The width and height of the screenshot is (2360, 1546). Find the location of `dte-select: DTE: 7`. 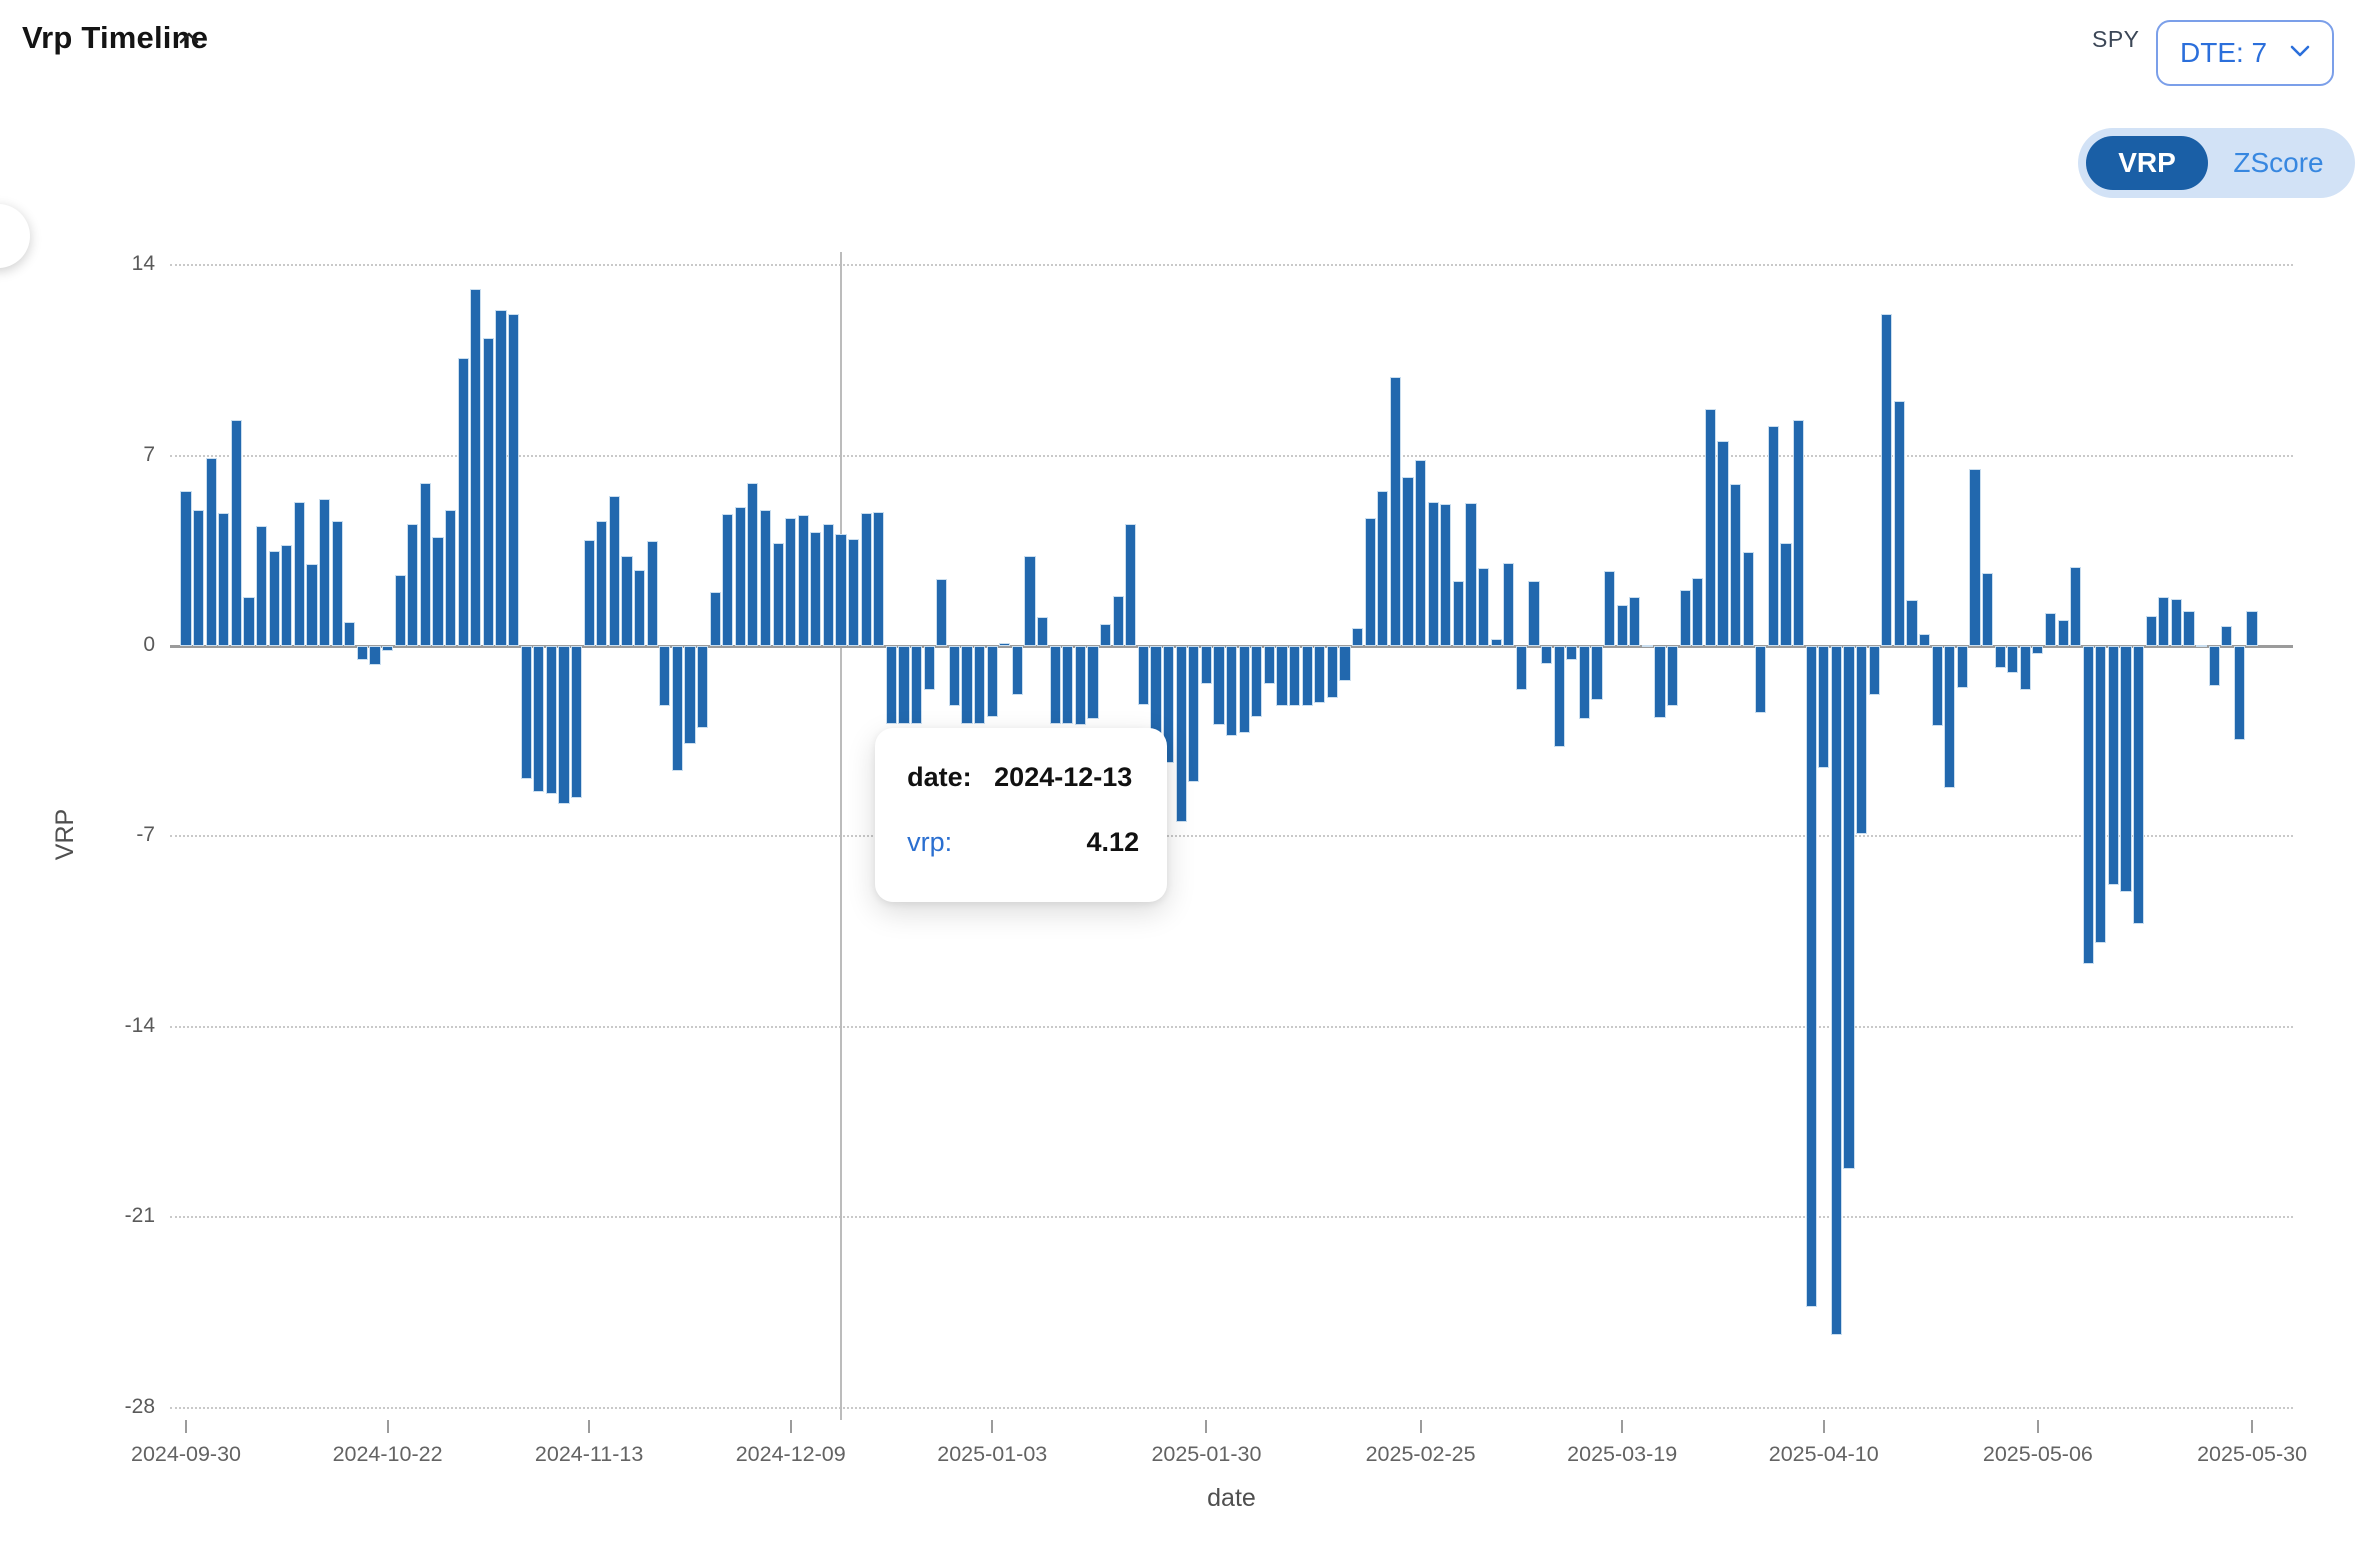

dte-select: DTE: 7 is located at coordinates (2245, 53).